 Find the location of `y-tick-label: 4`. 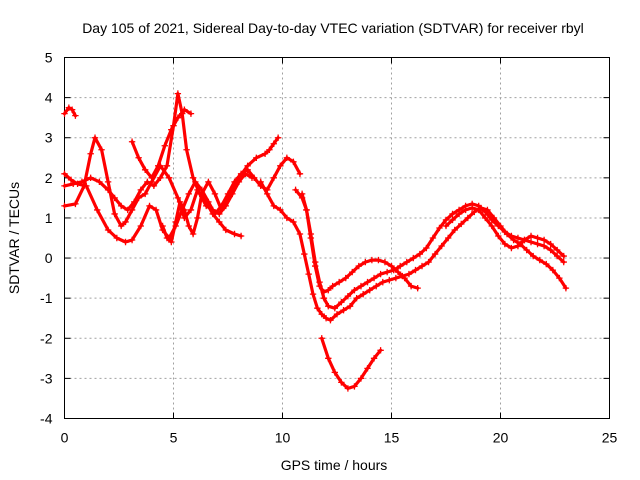

y-tick-label: 4 is located at coordinates (49, 98).